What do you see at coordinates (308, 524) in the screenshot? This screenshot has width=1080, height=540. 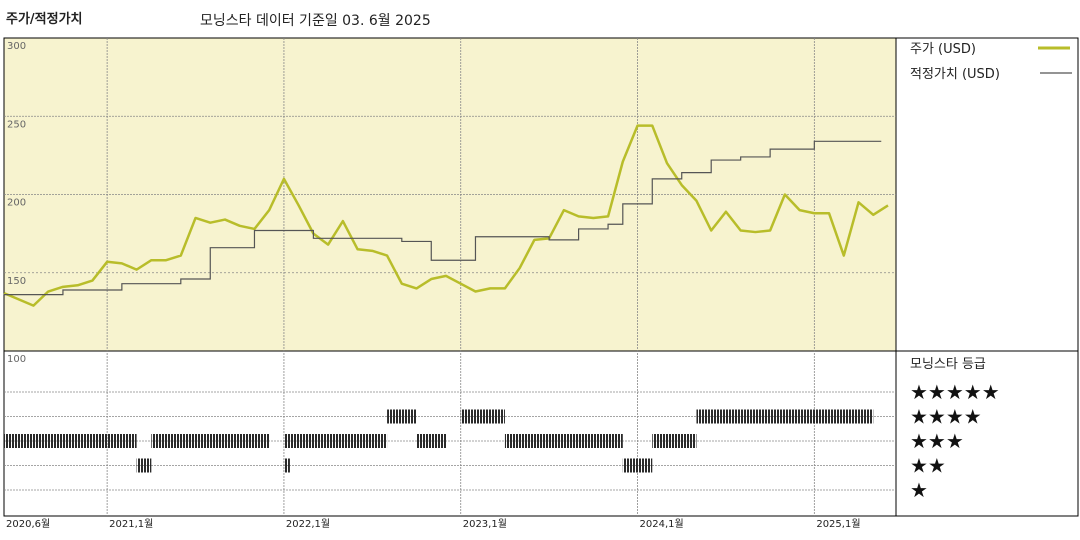 I see `x-tick-label: 2022,1월` at bounding box center [308, 524].